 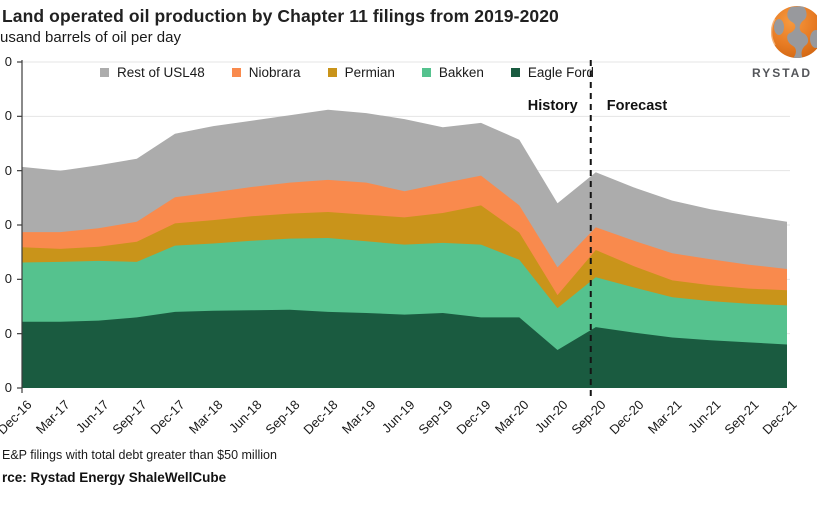 I want to click on legend-item: Niobrara, so click(x=266, y=72).